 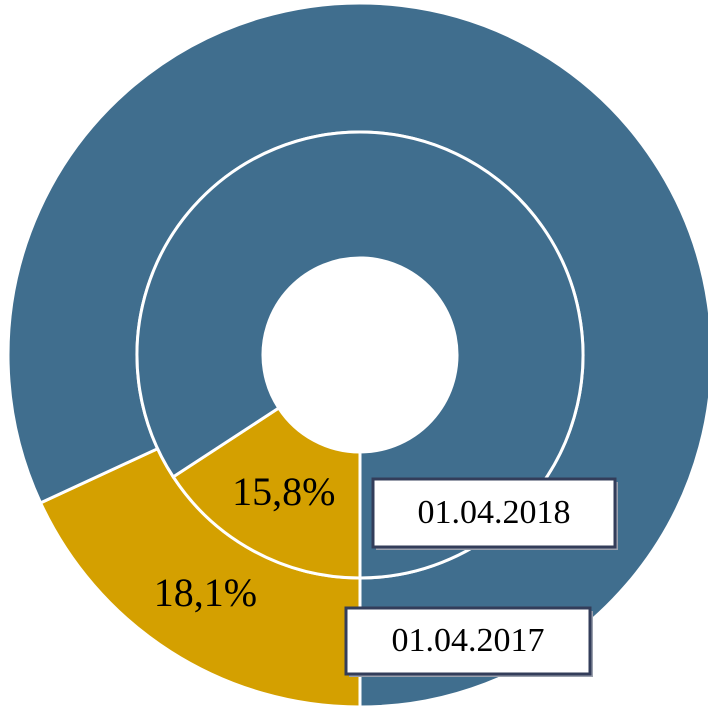 I want to click on slice-label: 18,1%, so click(x=205, y=592).